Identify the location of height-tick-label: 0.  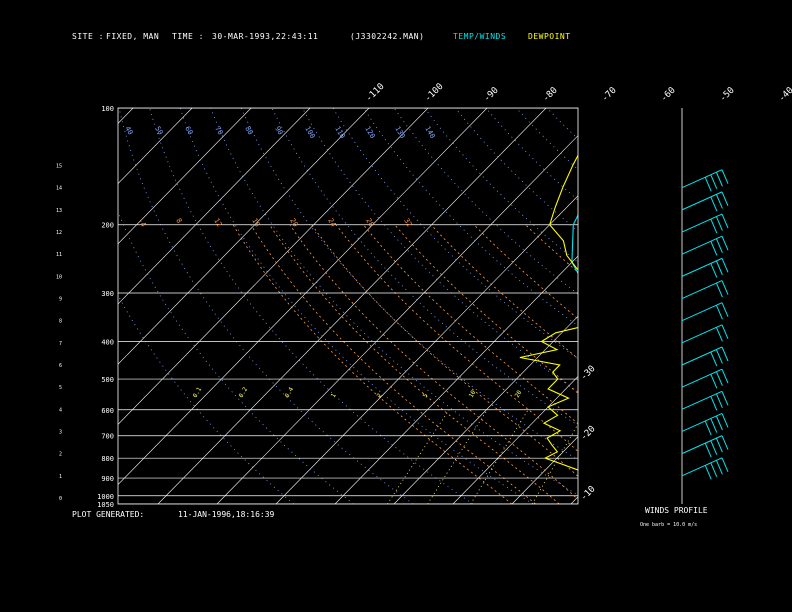
(60, 499).